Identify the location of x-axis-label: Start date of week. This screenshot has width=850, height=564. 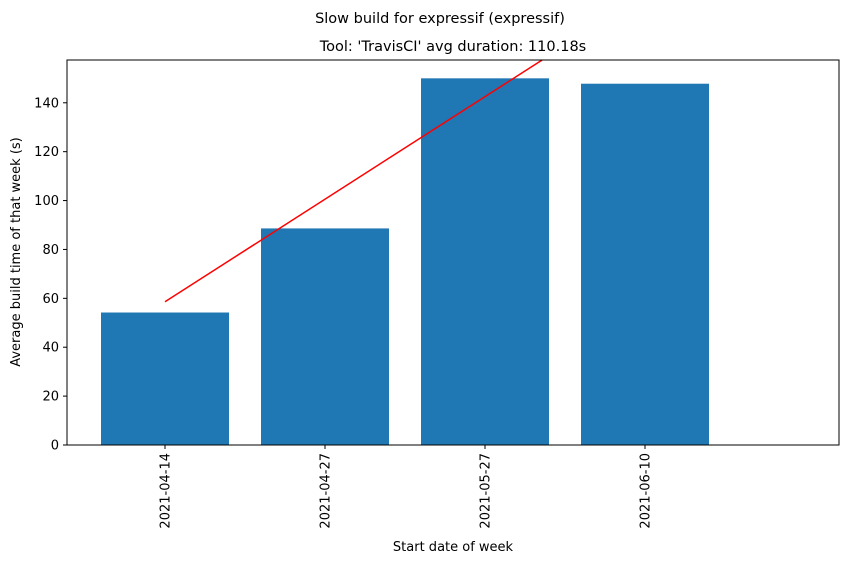
(453, 547).